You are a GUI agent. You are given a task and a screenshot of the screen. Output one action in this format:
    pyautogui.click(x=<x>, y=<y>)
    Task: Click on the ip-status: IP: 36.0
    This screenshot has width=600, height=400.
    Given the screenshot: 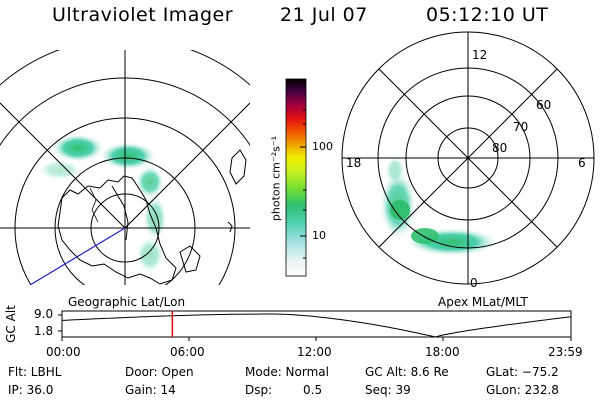 What is the action you would take?
    pyautogui.click(x=31, y=390)
    